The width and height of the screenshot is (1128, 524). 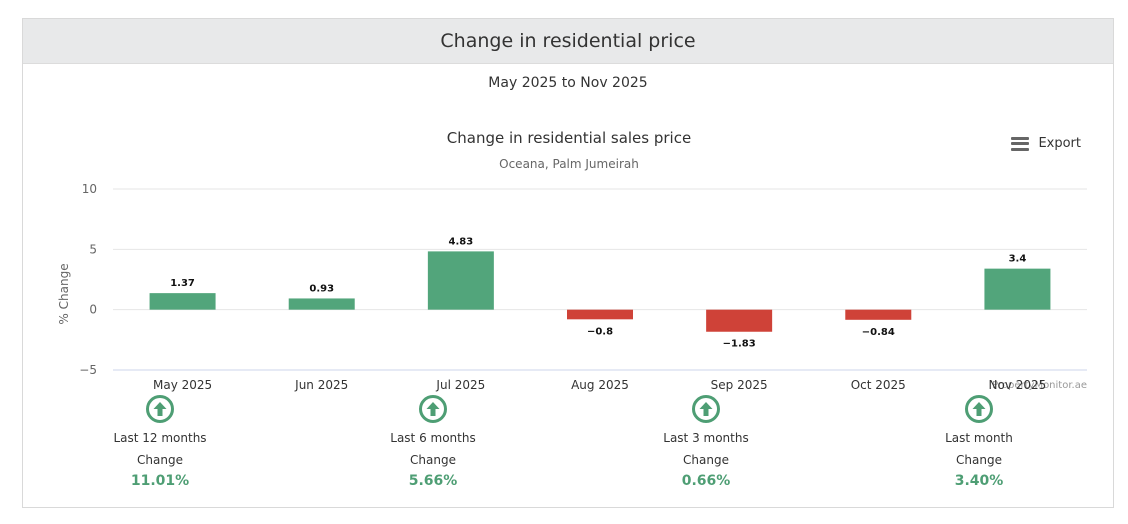 What do you see at coordinates (460, 385) in the screenshot?
I see `x-tick-label: Jul 2025` at bounding box center [460, 385].